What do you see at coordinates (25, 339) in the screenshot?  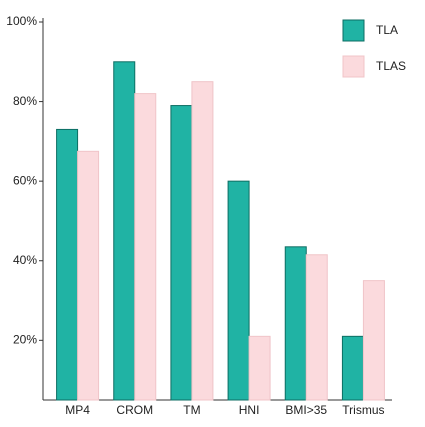 I see `y-tick-label: 20%` at bounding box center [25, 339].